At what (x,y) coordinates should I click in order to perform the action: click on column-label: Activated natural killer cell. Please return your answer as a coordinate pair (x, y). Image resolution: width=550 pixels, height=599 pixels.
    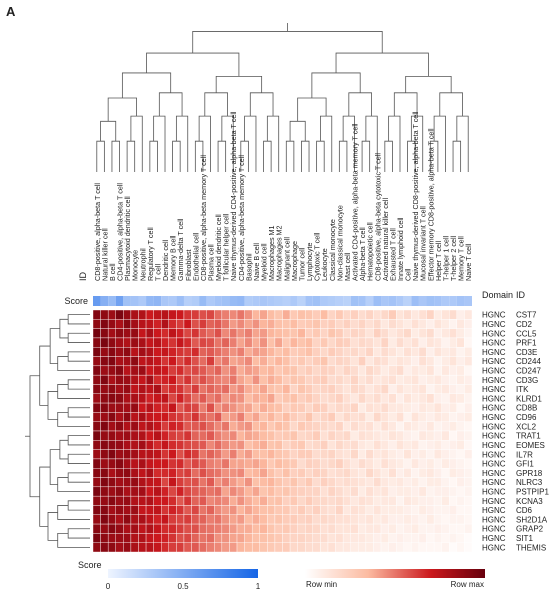
    Looking at the image, I should click on (385, 239).